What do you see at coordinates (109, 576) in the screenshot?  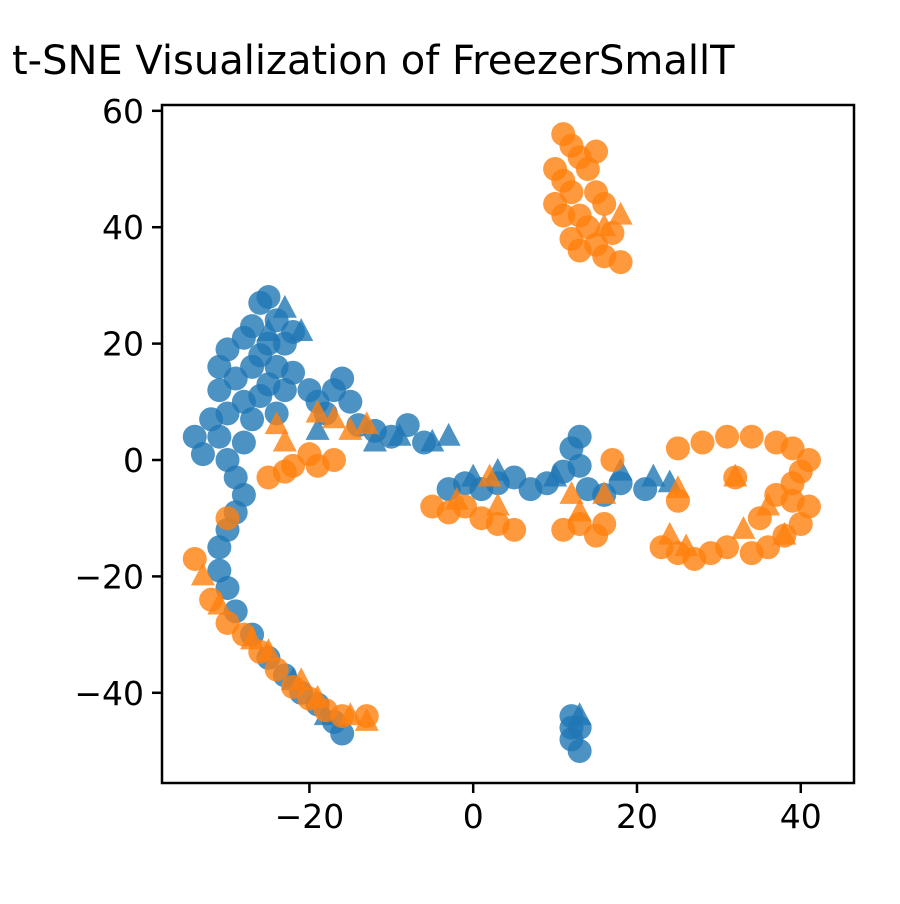 I see `y-tick-label: −20` at bounding box center [109, 576].